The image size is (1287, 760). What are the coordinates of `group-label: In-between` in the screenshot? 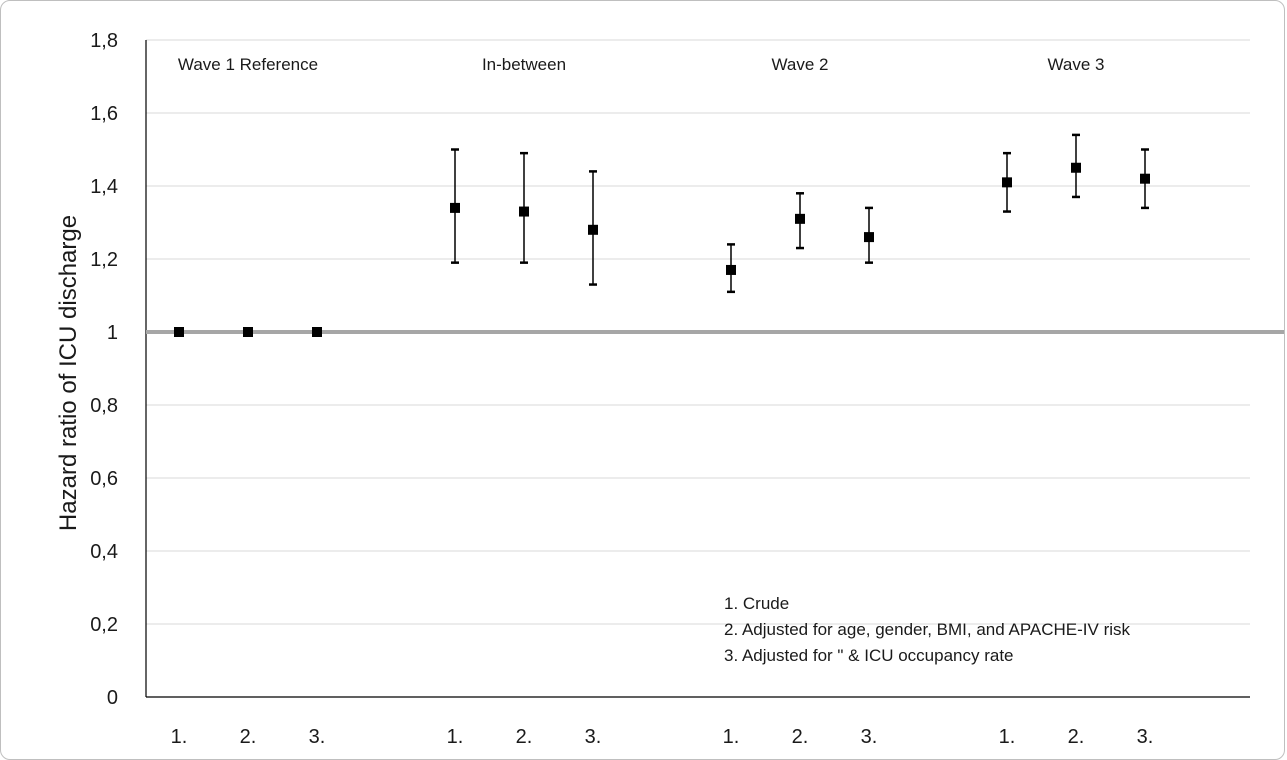 It's located at (524, 64).